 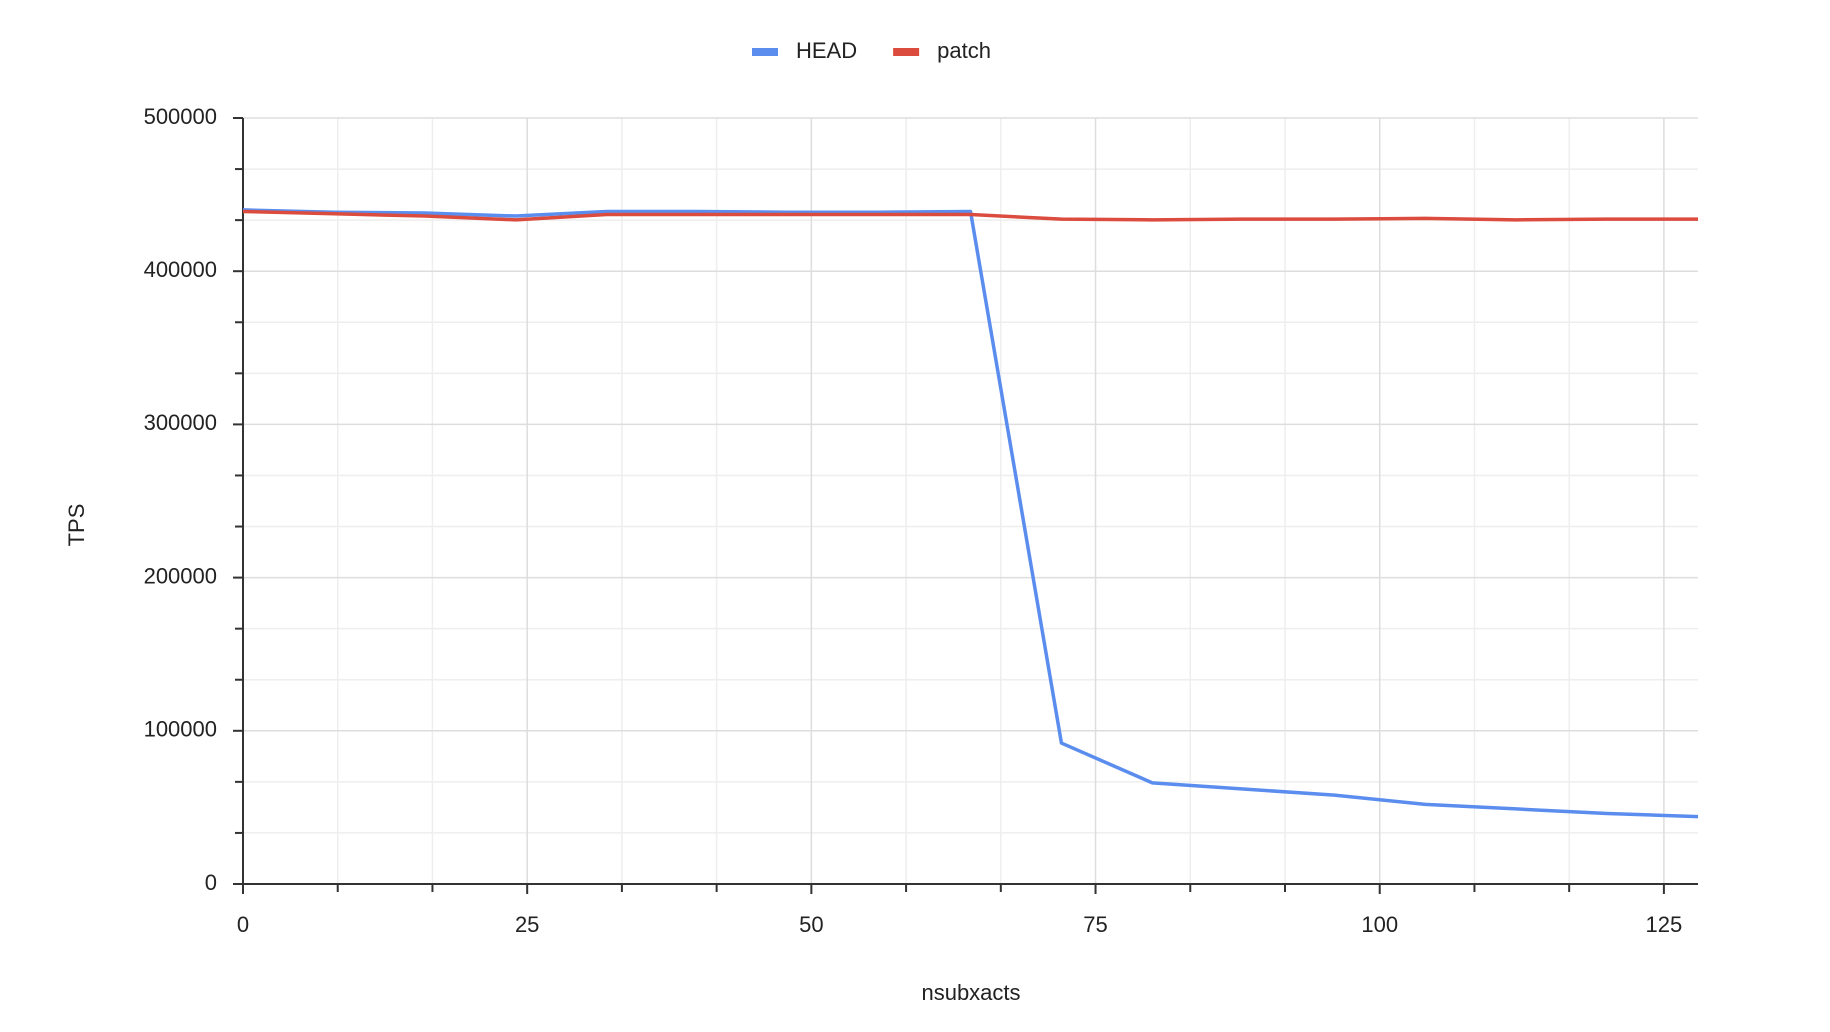 I want to click on y-tick-label: 200000, so click(x=180, y=575).